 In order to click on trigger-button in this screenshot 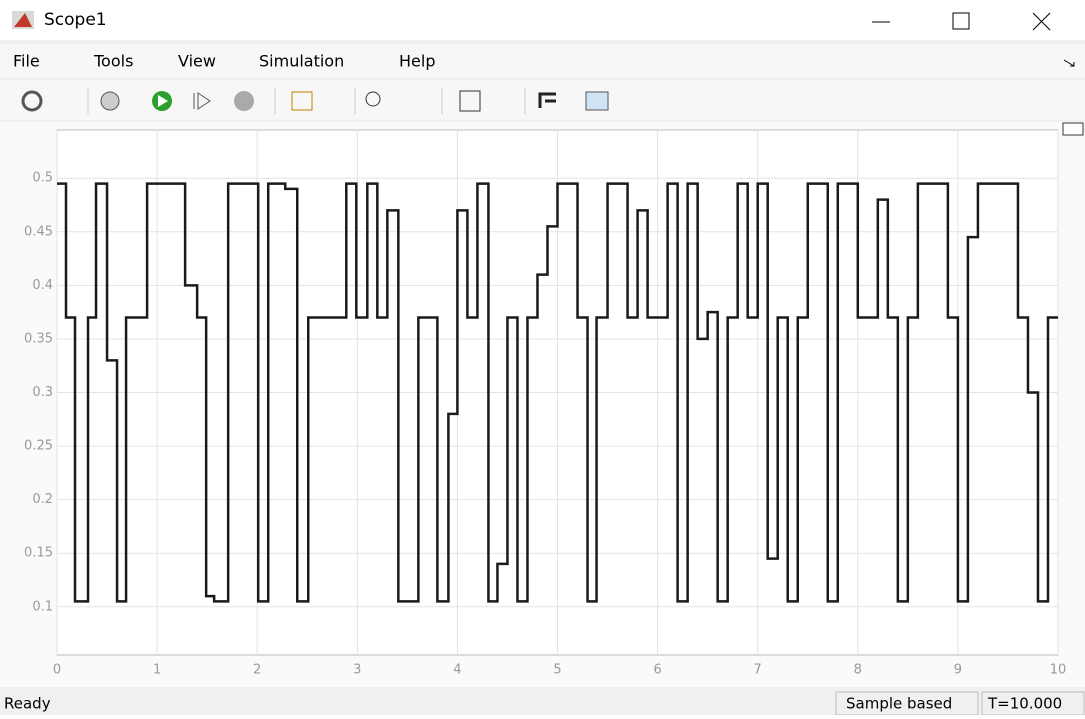, I will do `click(547, 100)`.